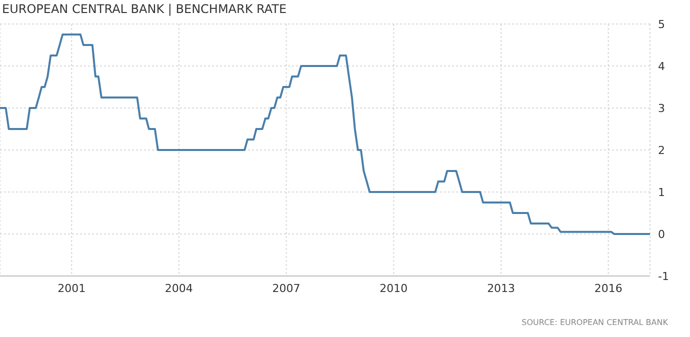 Image resolution: width=690 pixels, height=337 pixels. Describe the element at coordinates (661, 66) in the screenshot. I see `y-tick-label: 4` at that location.